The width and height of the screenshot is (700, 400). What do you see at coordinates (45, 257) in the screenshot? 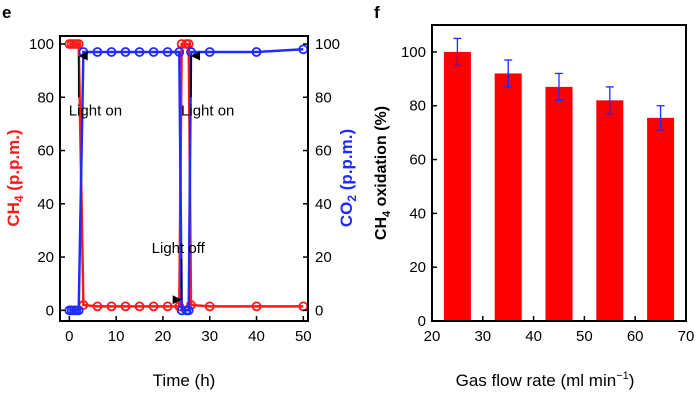
I see `left-y-tick-label: 20` at bounding box center [45, 257].